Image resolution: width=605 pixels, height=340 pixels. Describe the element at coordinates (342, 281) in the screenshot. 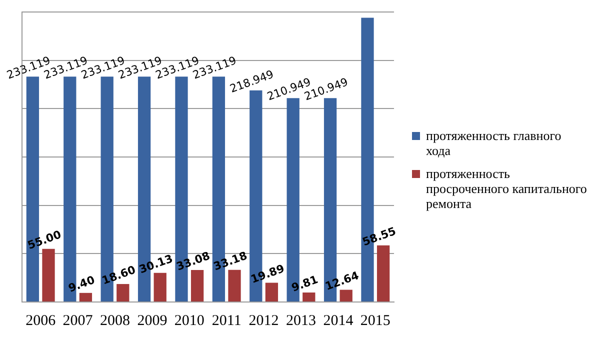

I see `data-label: 12.64` at that location.